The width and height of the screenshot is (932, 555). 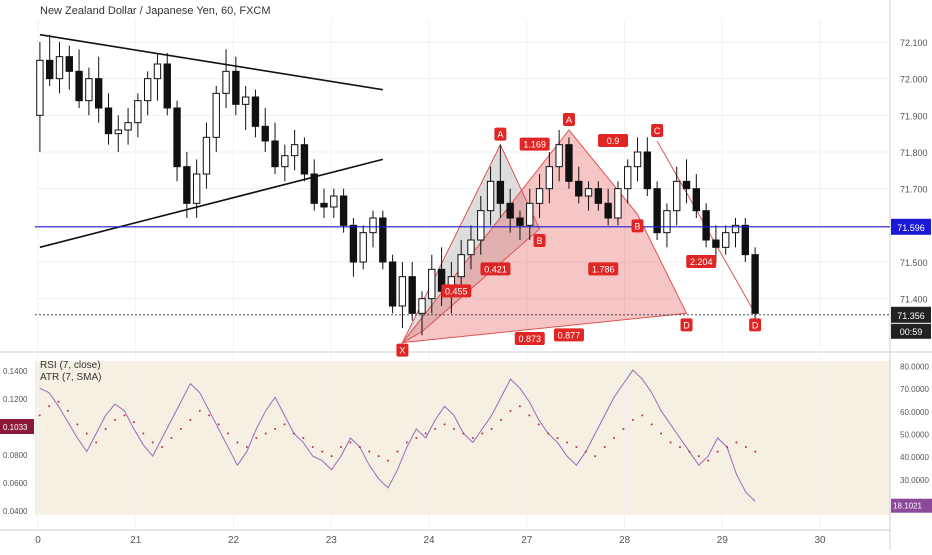 I want to click on pattern-point-label: B, so click(x=540, y=241).